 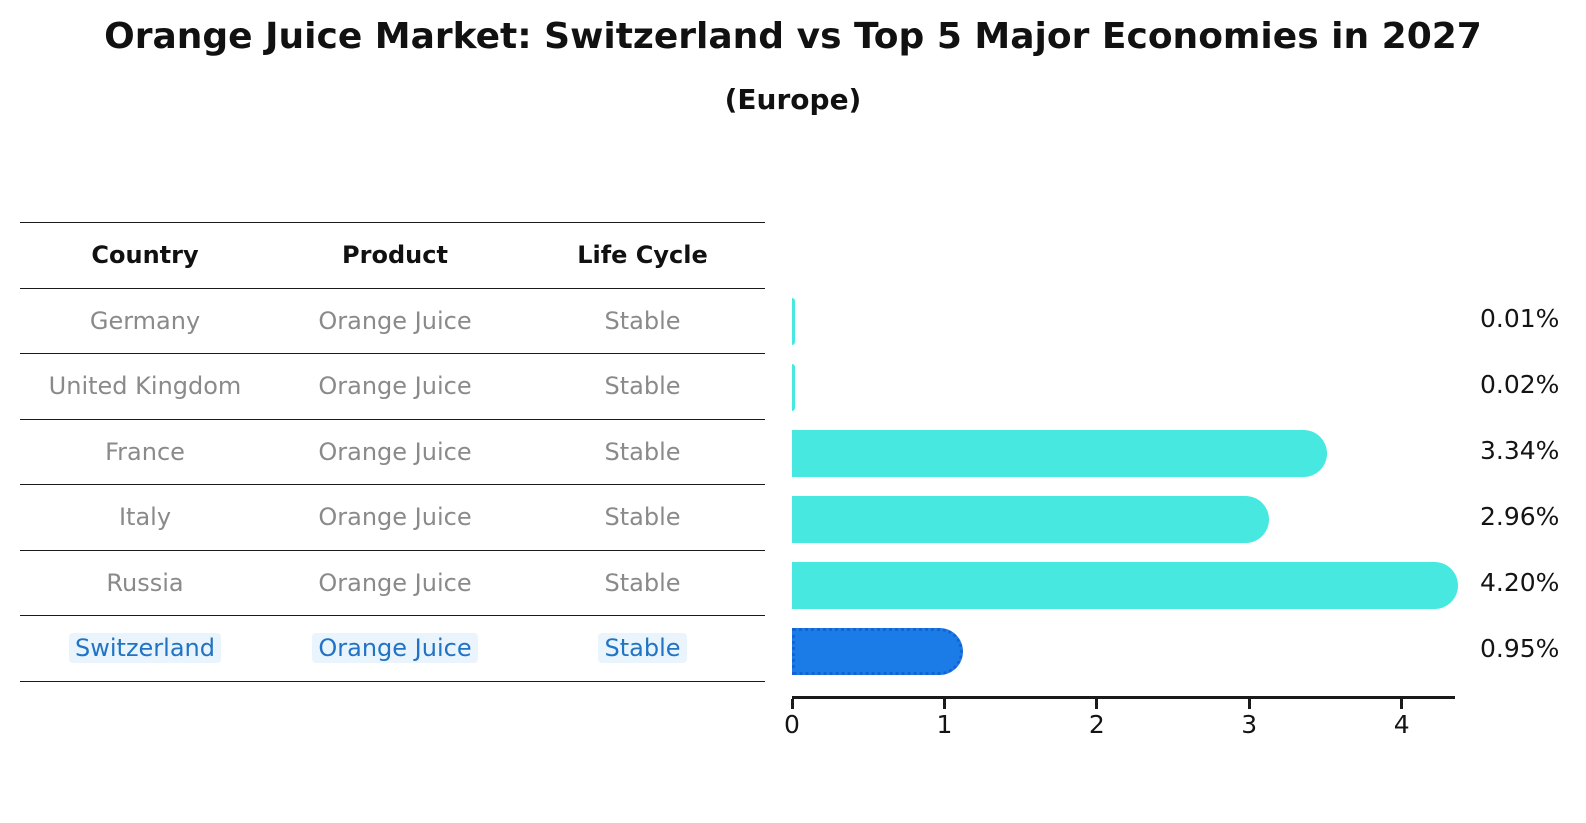 What do you see at coordinates (1249, 724) in the screenshot?
I see `x-tick-label-3: 3` at bounding box center [1249, 724].